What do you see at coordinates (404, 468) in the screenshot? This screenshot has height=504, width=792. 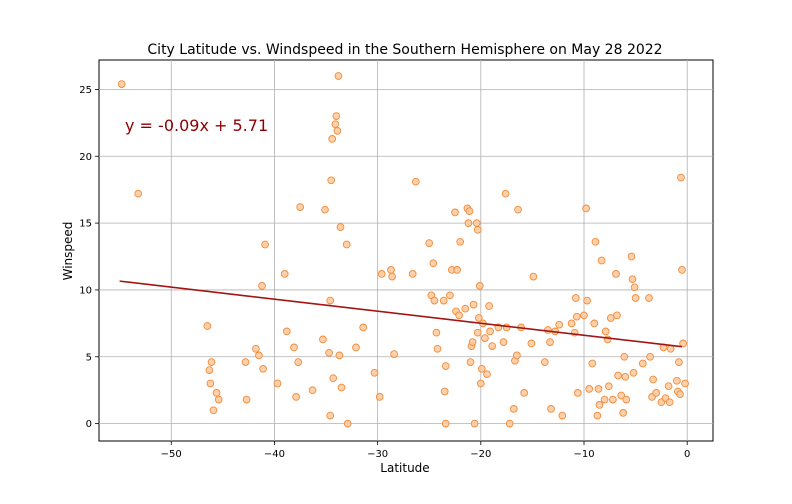 I see `x-axis-label: Latitude` at bounding box center [404, 468].